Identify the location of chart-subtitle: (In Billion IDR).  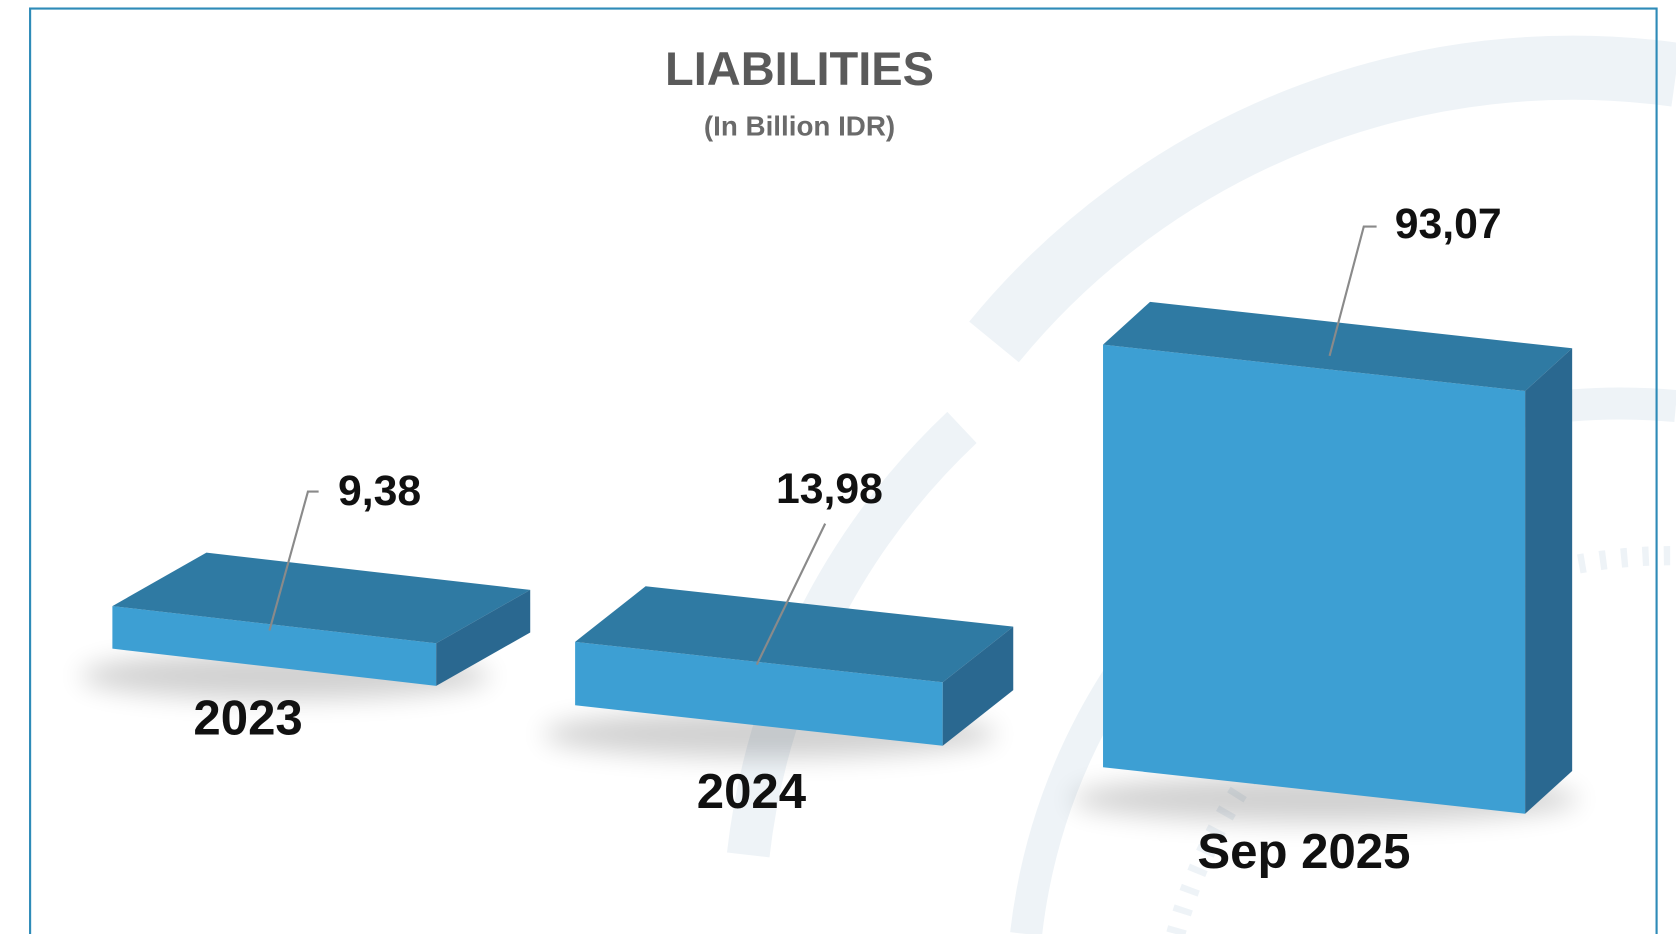
(799, 126).